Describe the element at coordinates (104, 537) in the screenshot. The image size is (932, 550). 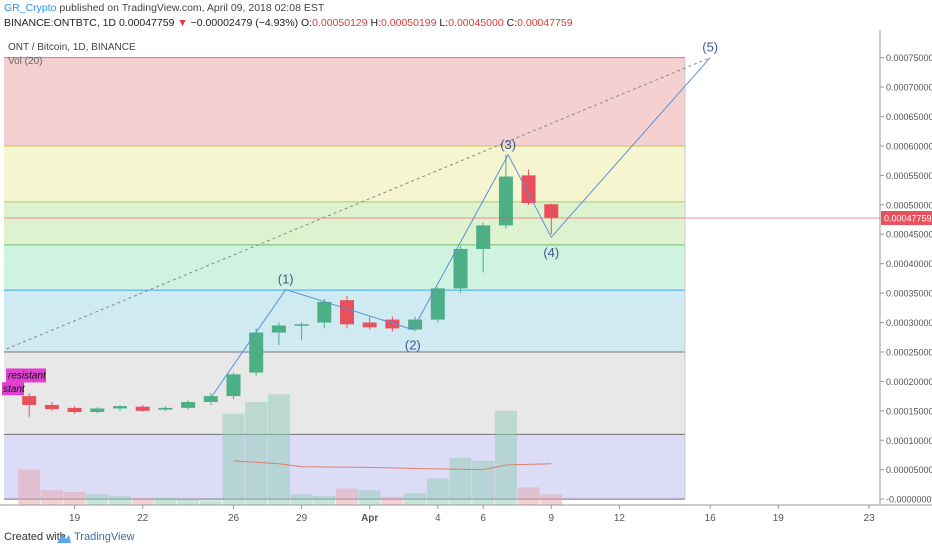
I see `tradingview-brand: TradingView` at that location.